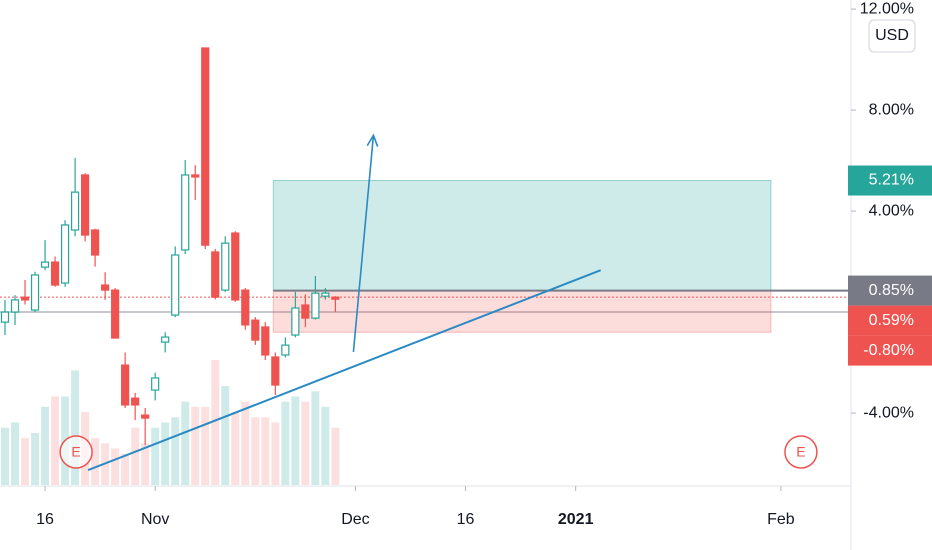 The height and width of the screenshot is (550, 932). I want to click on y-tick-label: -4.00%, so click(888, 412).